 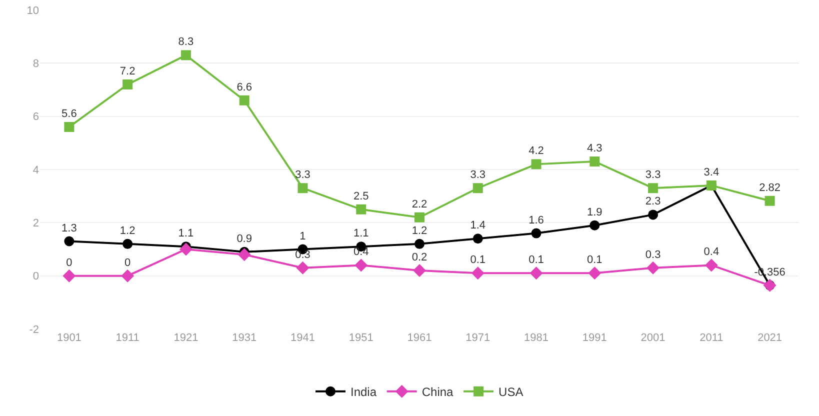 I want to click on y-tick-label: 2, so click(x=35, y=224).